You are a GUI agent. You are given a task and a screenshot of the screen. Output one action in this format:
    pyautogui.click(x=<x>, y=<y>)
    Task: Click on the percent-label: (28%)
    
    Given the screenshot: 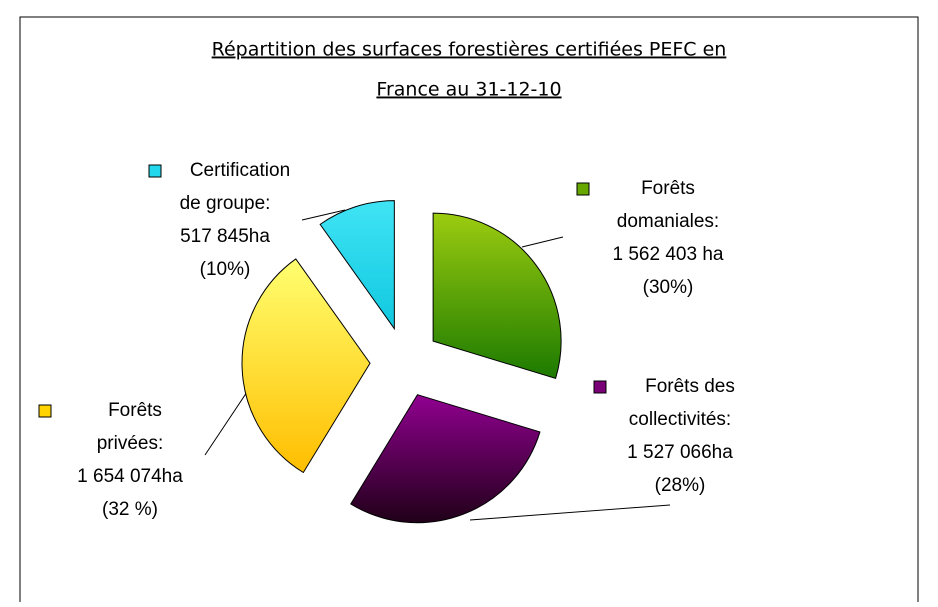 What is the action you would take?
    pyautogui.click(x=680, y=485)
    